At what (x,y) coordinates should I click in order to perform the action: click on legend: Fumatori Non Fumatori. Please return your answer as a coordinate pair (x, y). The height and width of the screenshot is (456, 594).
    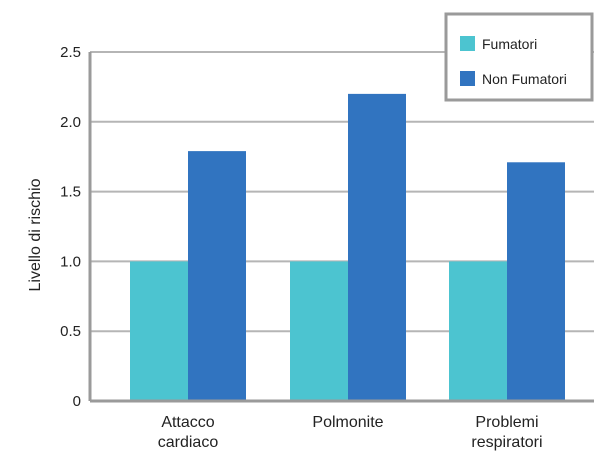
    Looking at the image, I should click on (519, 57).